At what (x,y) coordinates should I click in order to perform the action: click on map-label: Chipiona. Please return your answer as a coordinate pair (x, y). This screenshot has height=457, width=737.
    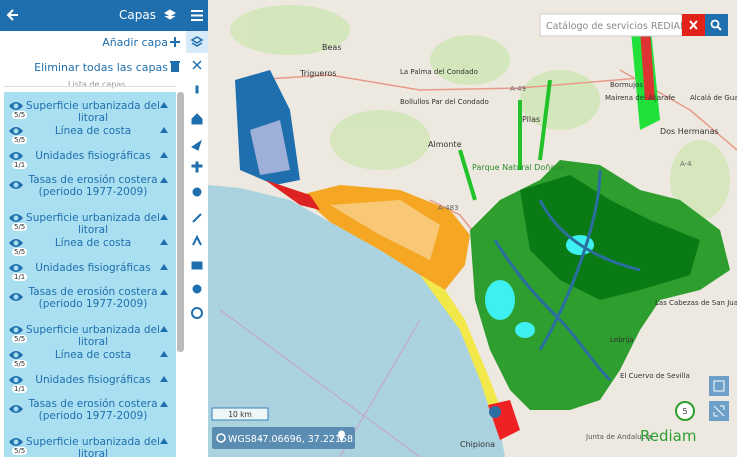
    Looking at the image, I should click on (477, 444).